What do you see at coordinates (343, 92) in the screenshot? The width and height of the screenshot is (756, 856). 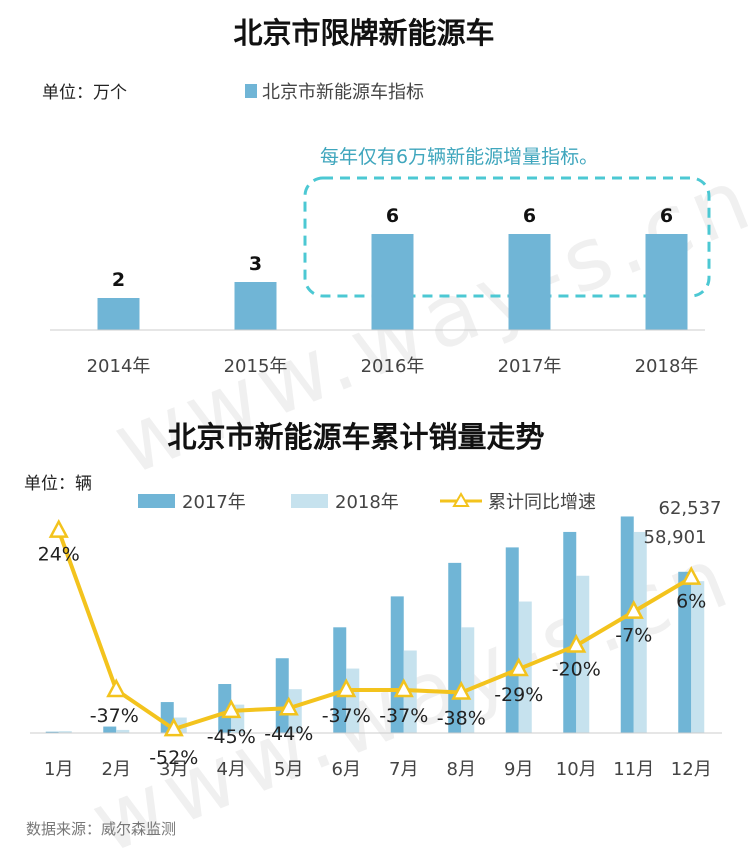 I see `chart-1-legend-label: 北京市新能源车指标` at bounding box center [343, 92].